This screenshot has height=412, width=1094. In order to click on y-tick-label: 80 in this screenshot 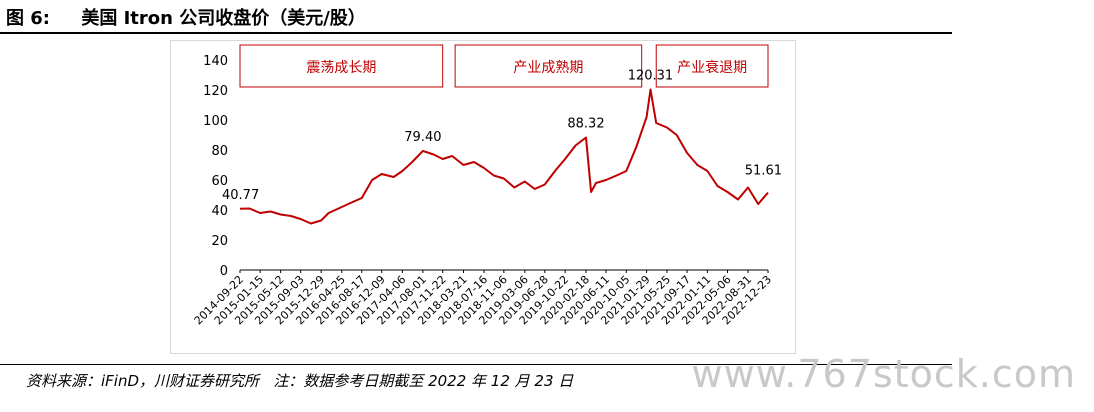, I will do `click(219, 151)`.